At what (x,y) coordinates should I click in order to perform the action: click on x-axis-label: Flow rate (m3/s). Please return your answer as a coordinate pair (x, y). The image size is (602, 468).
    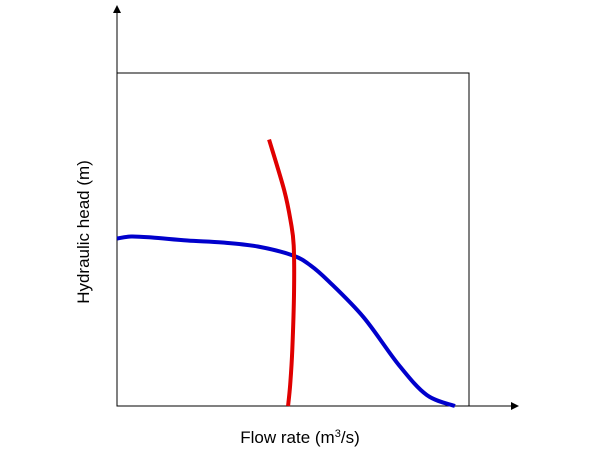
    Looking at the image, I should click on (299, 437).